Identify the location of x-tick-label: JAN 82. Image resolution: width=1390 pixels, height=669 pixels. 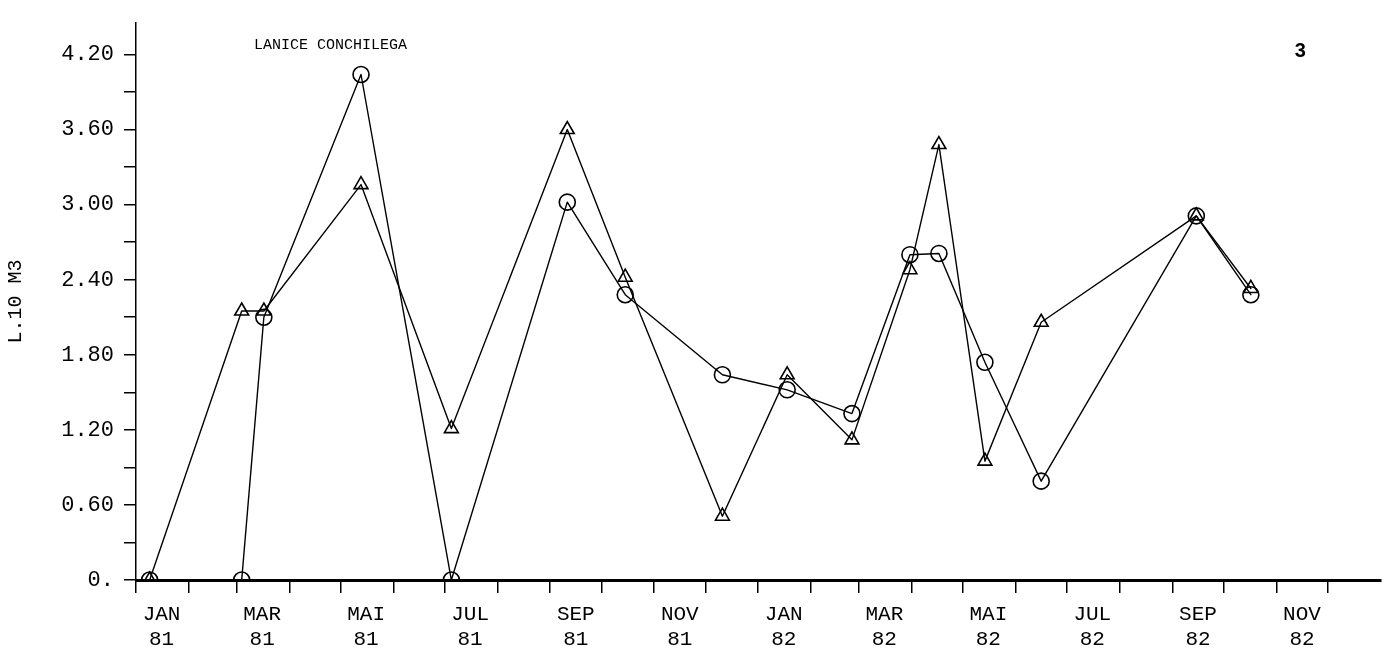
(783, 627).